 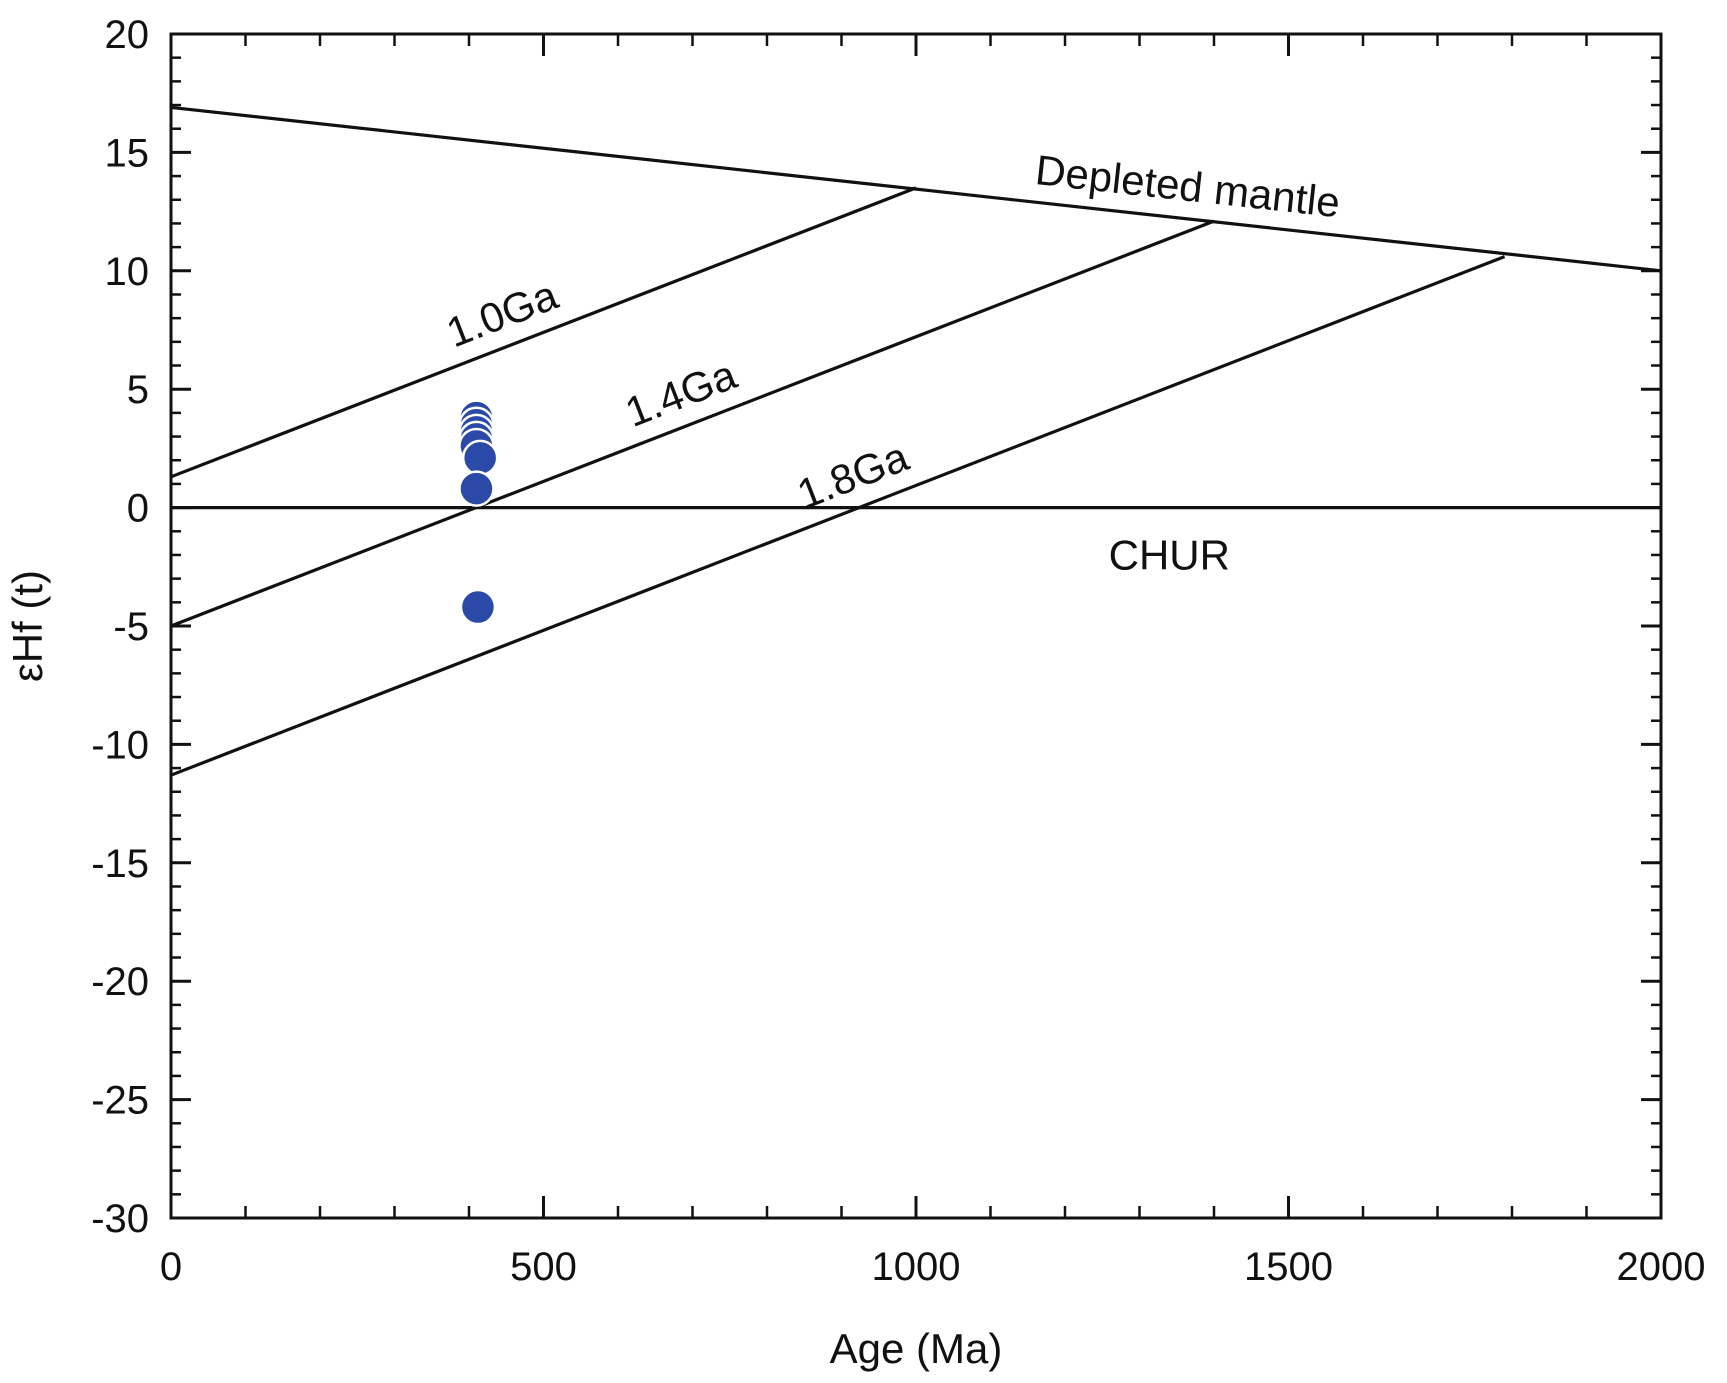 I want to click on x-axis-title: Age (Ma), so click(x=916, y=1348).